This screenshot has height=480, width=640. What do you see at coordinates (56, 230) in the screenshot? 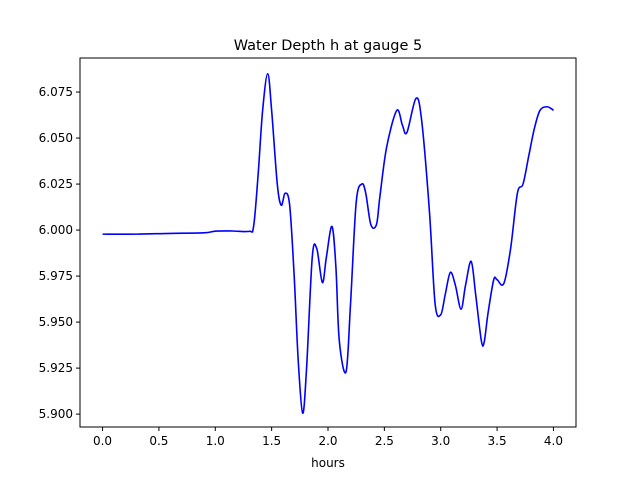
I see `y-tick-label: 6.000` at bounding box center [56, 230].